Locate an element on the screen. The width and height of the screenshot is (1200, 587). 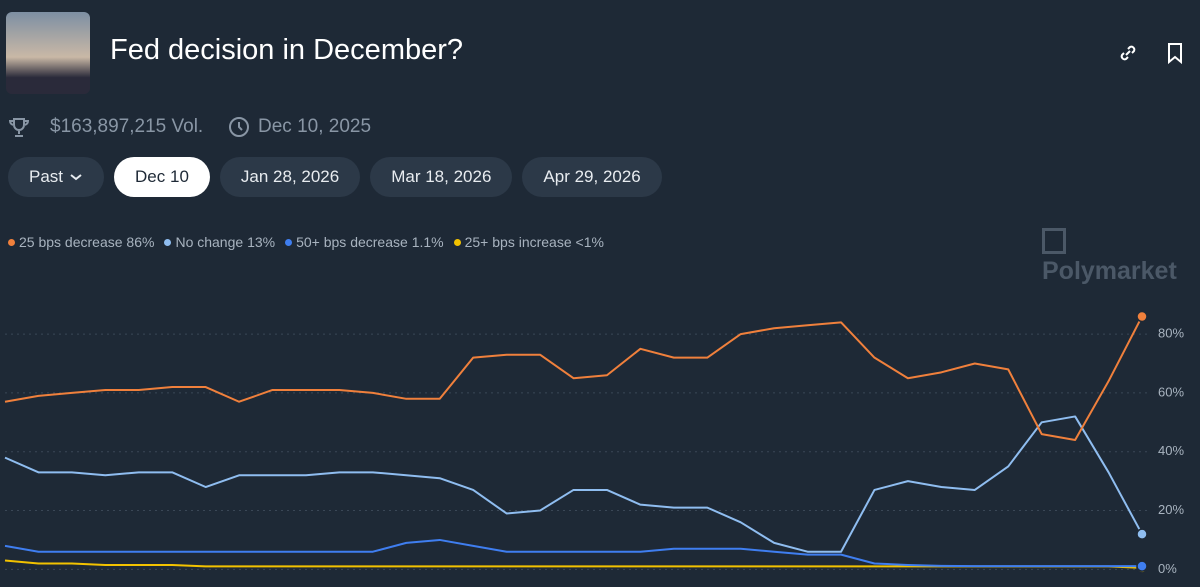
series-line is located at coordinates (573, 553).